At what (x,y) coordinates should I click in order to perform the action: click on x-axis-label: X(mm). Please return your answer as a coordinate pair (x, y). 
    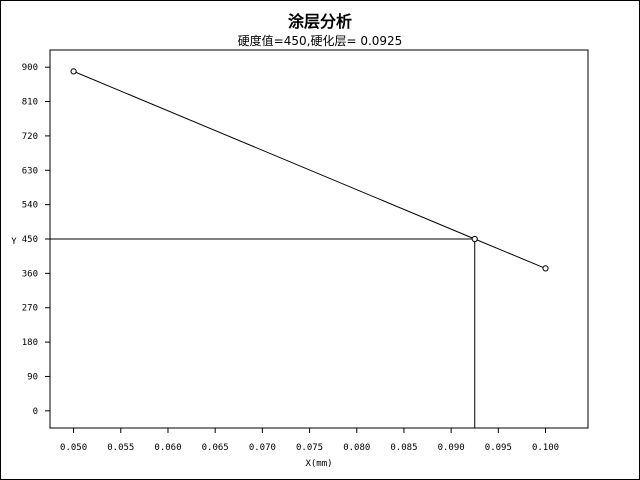
    Looking at the image, I should click on (318, 464).